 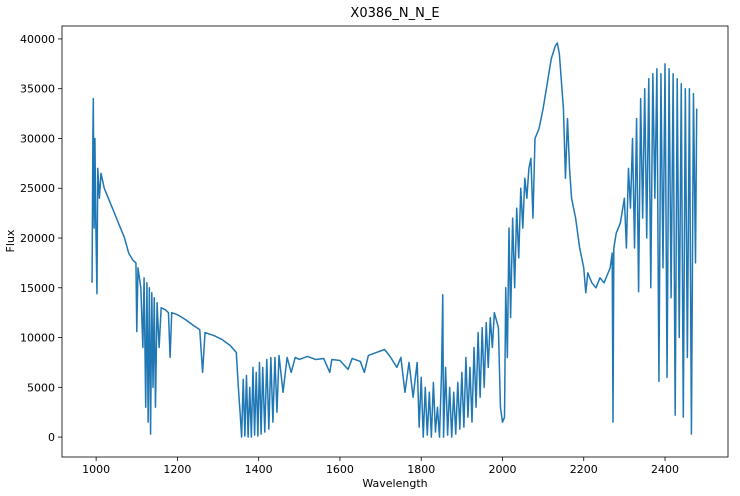 What do you see at coordinates (51, 437) in the screenshot?
I see `y-tick-label: 0` at bounding box center [51, 437].